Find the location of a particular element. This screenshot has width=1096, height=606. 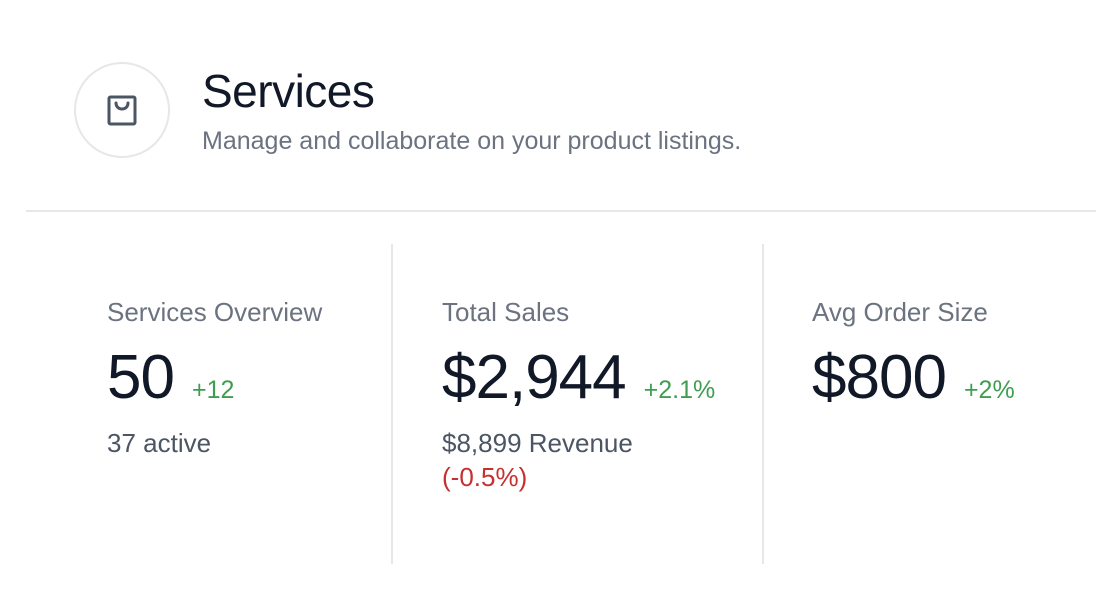

shopping-bag-icon is located at coordinates (122, 110).